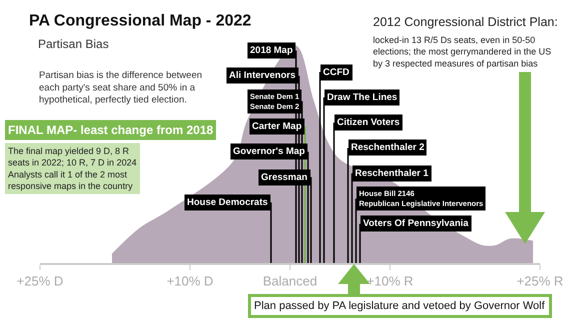 The width and height of the screenshot is (580, 328). What do you see at coordinates (416, 223) in the screenshot?
I see `ref-line-label: Voters Of Pennsylvania` at bounding box center [416, 223].